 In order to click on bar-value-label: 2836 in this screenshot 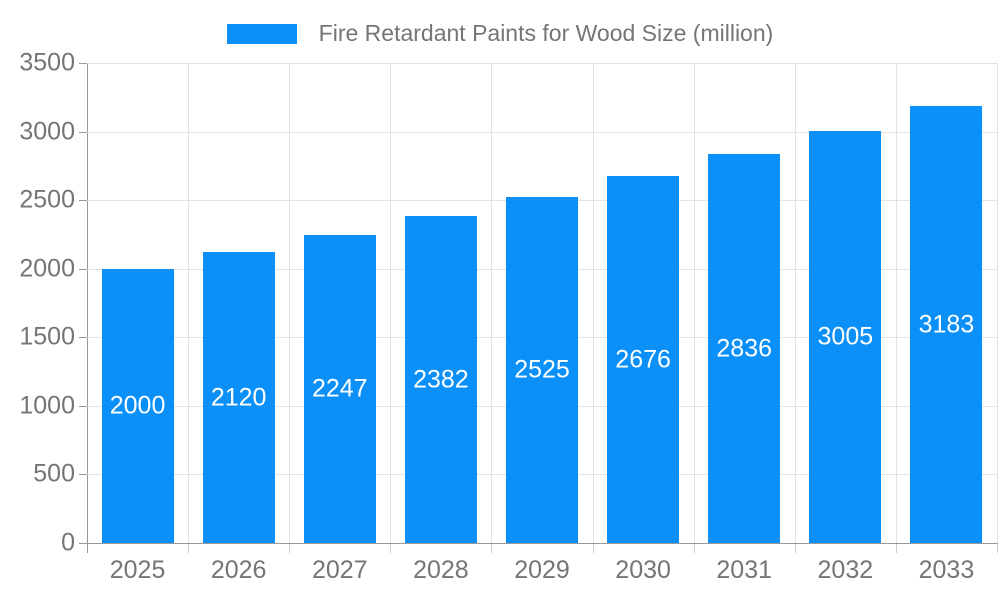, I will do `click(744, 348)`.